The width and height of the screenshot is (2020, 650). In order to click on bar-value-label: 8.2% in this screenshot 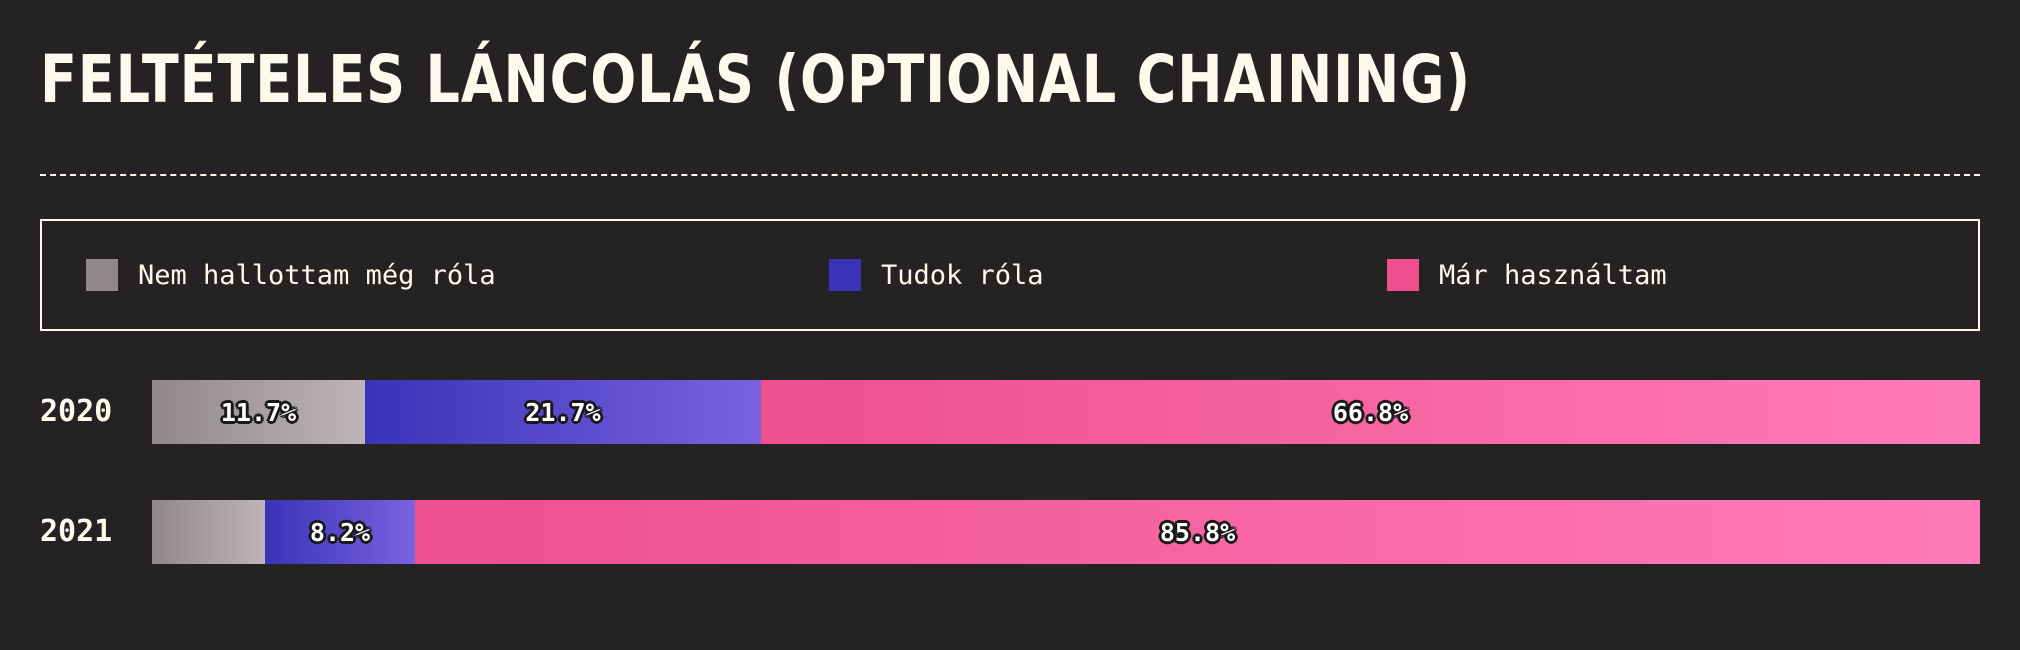, I will do `click(340, 532)`.